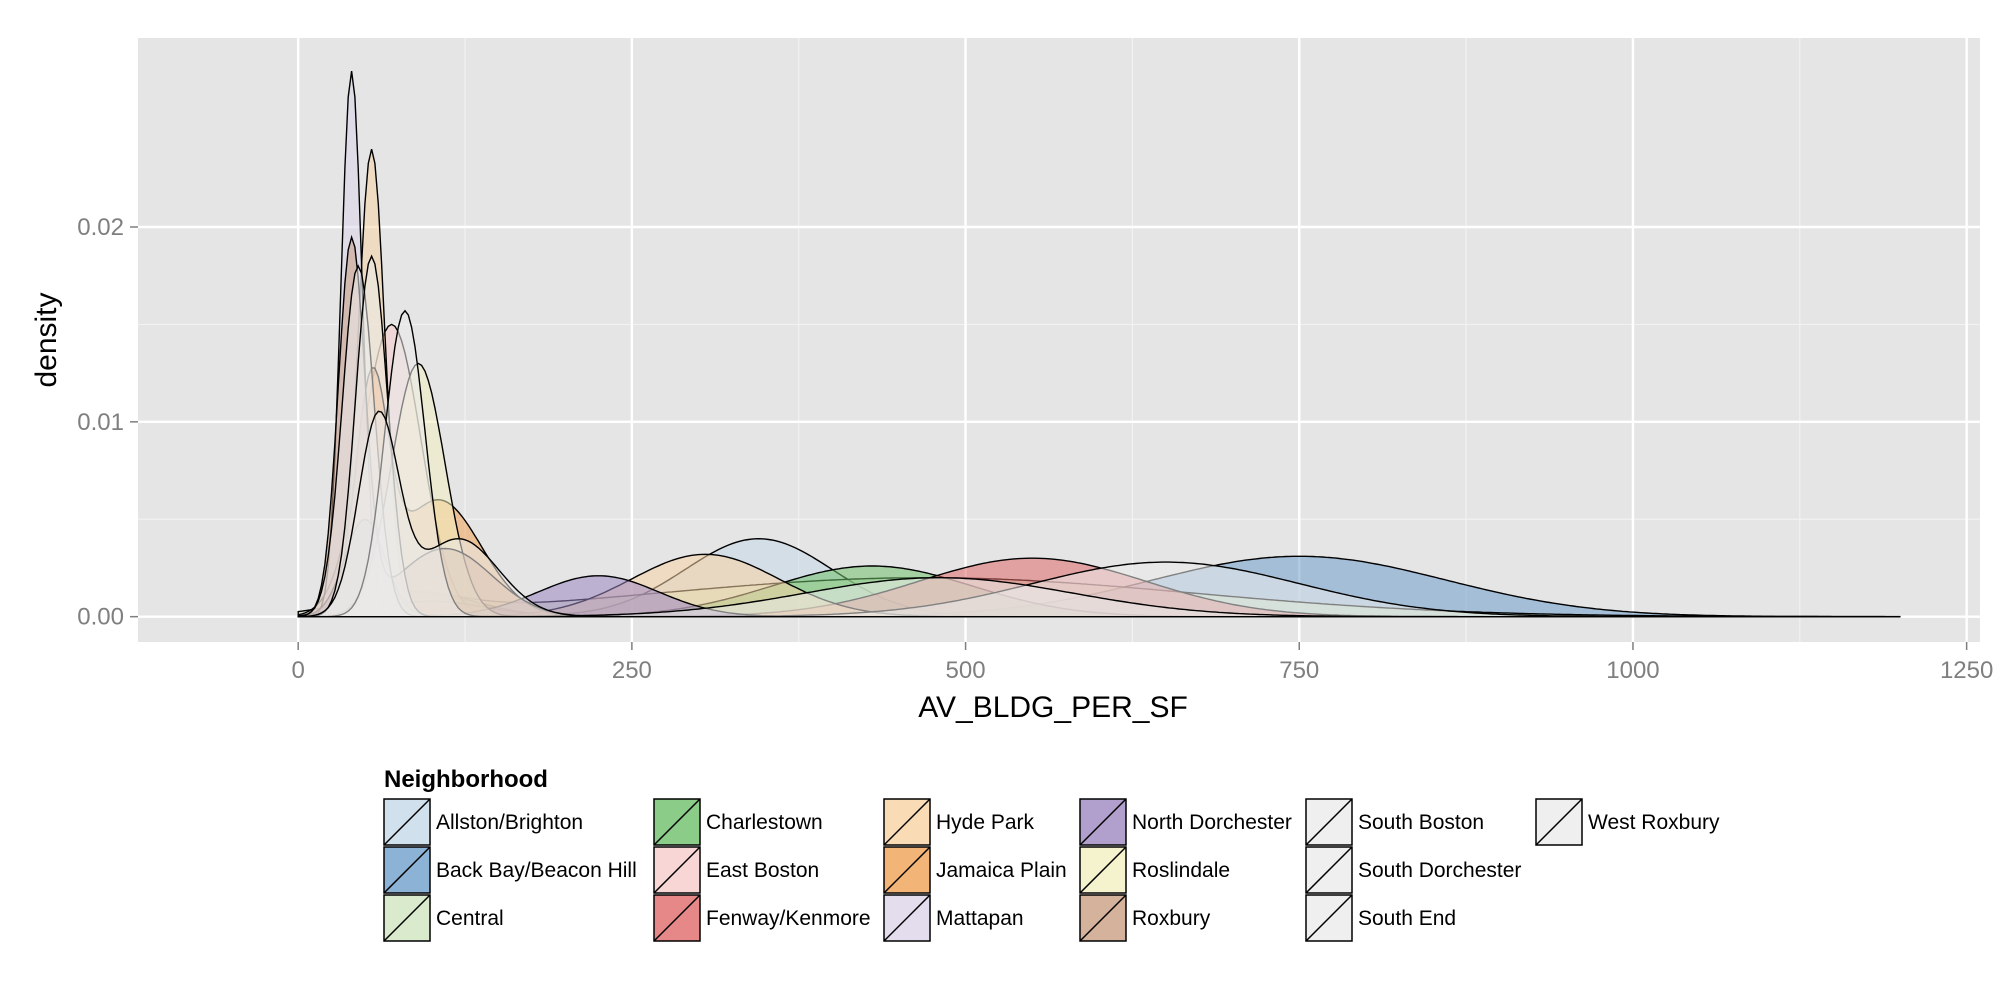 The image size is (2000, 1000). Describe the element at coordinates (1142, 663) in the screenshot. I see `x-axis-ticks: 0 250 500 750 1000 1250` at that location.